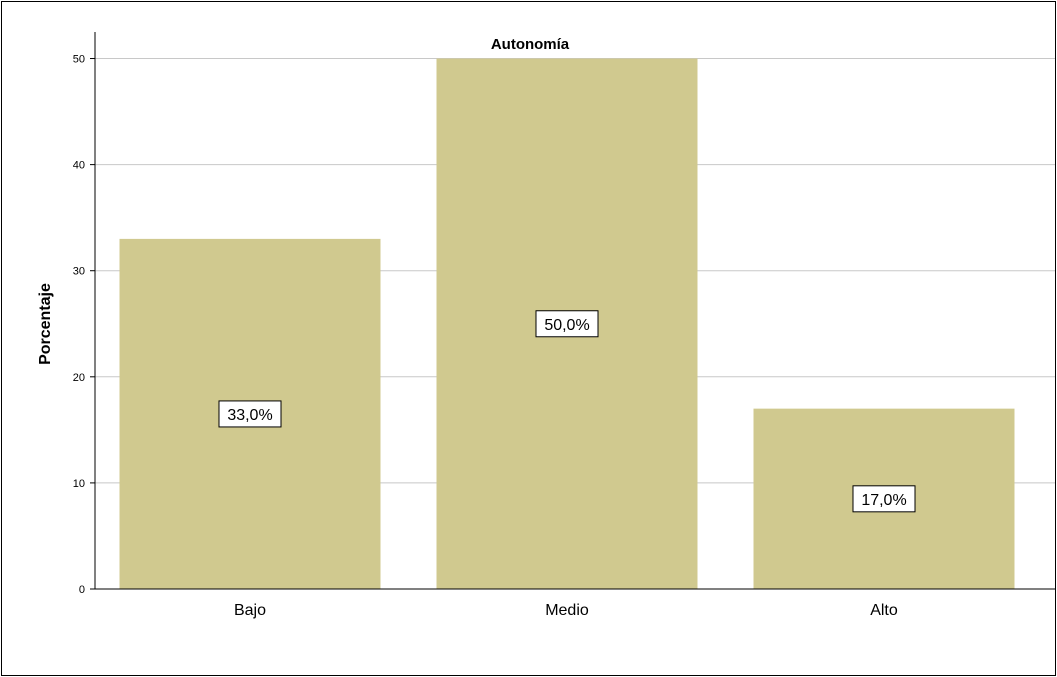 The width and height of the screenshot is (1057, 677). I want to click on chart-title: Autonomía, so click(530, 44).